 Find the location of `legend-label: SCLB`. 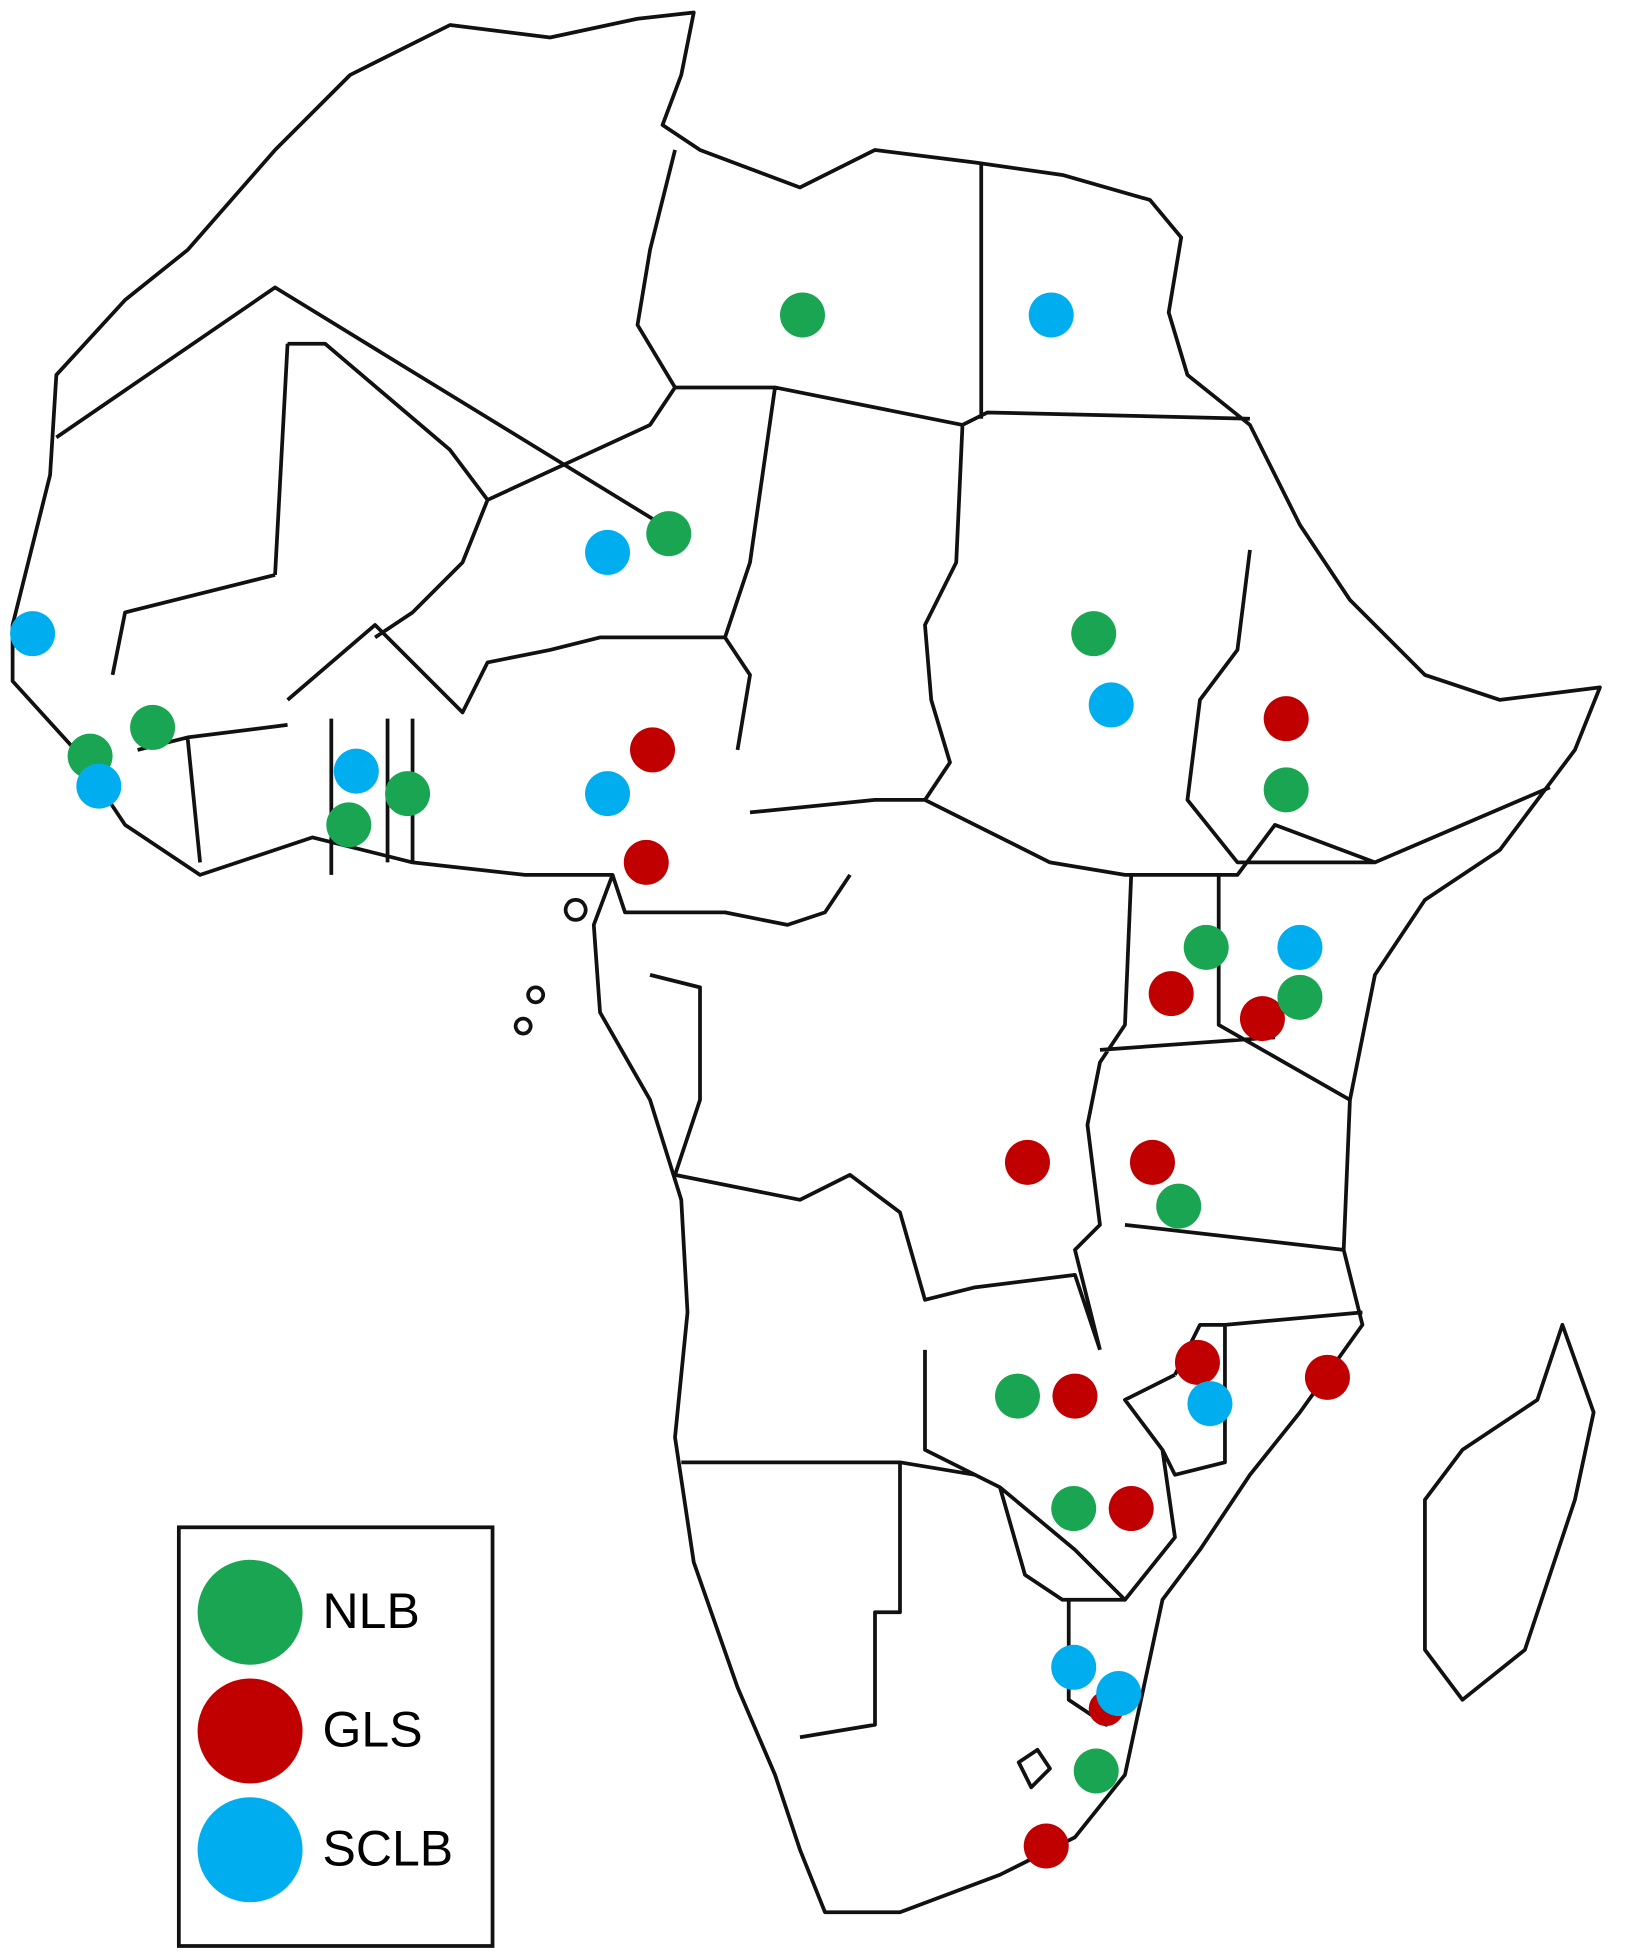

legend-label: SCLB is located at coordinates (388, 1848).